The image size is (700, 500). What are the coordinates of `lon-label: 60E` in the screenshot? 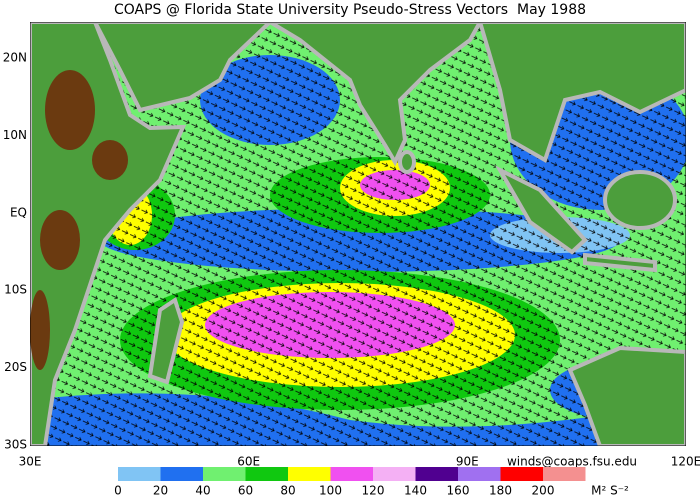 It's located at (248, 462).